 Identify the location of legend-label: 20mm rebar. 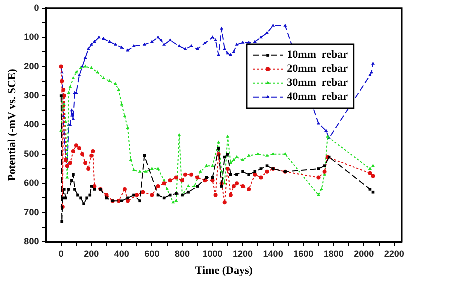
(317, 69).